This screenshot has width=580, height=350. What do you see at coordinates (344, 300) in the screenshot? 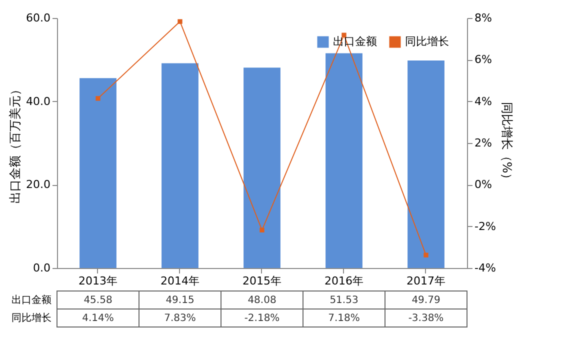
I see `data-label: 51.53` at bounding box center [344, 300].